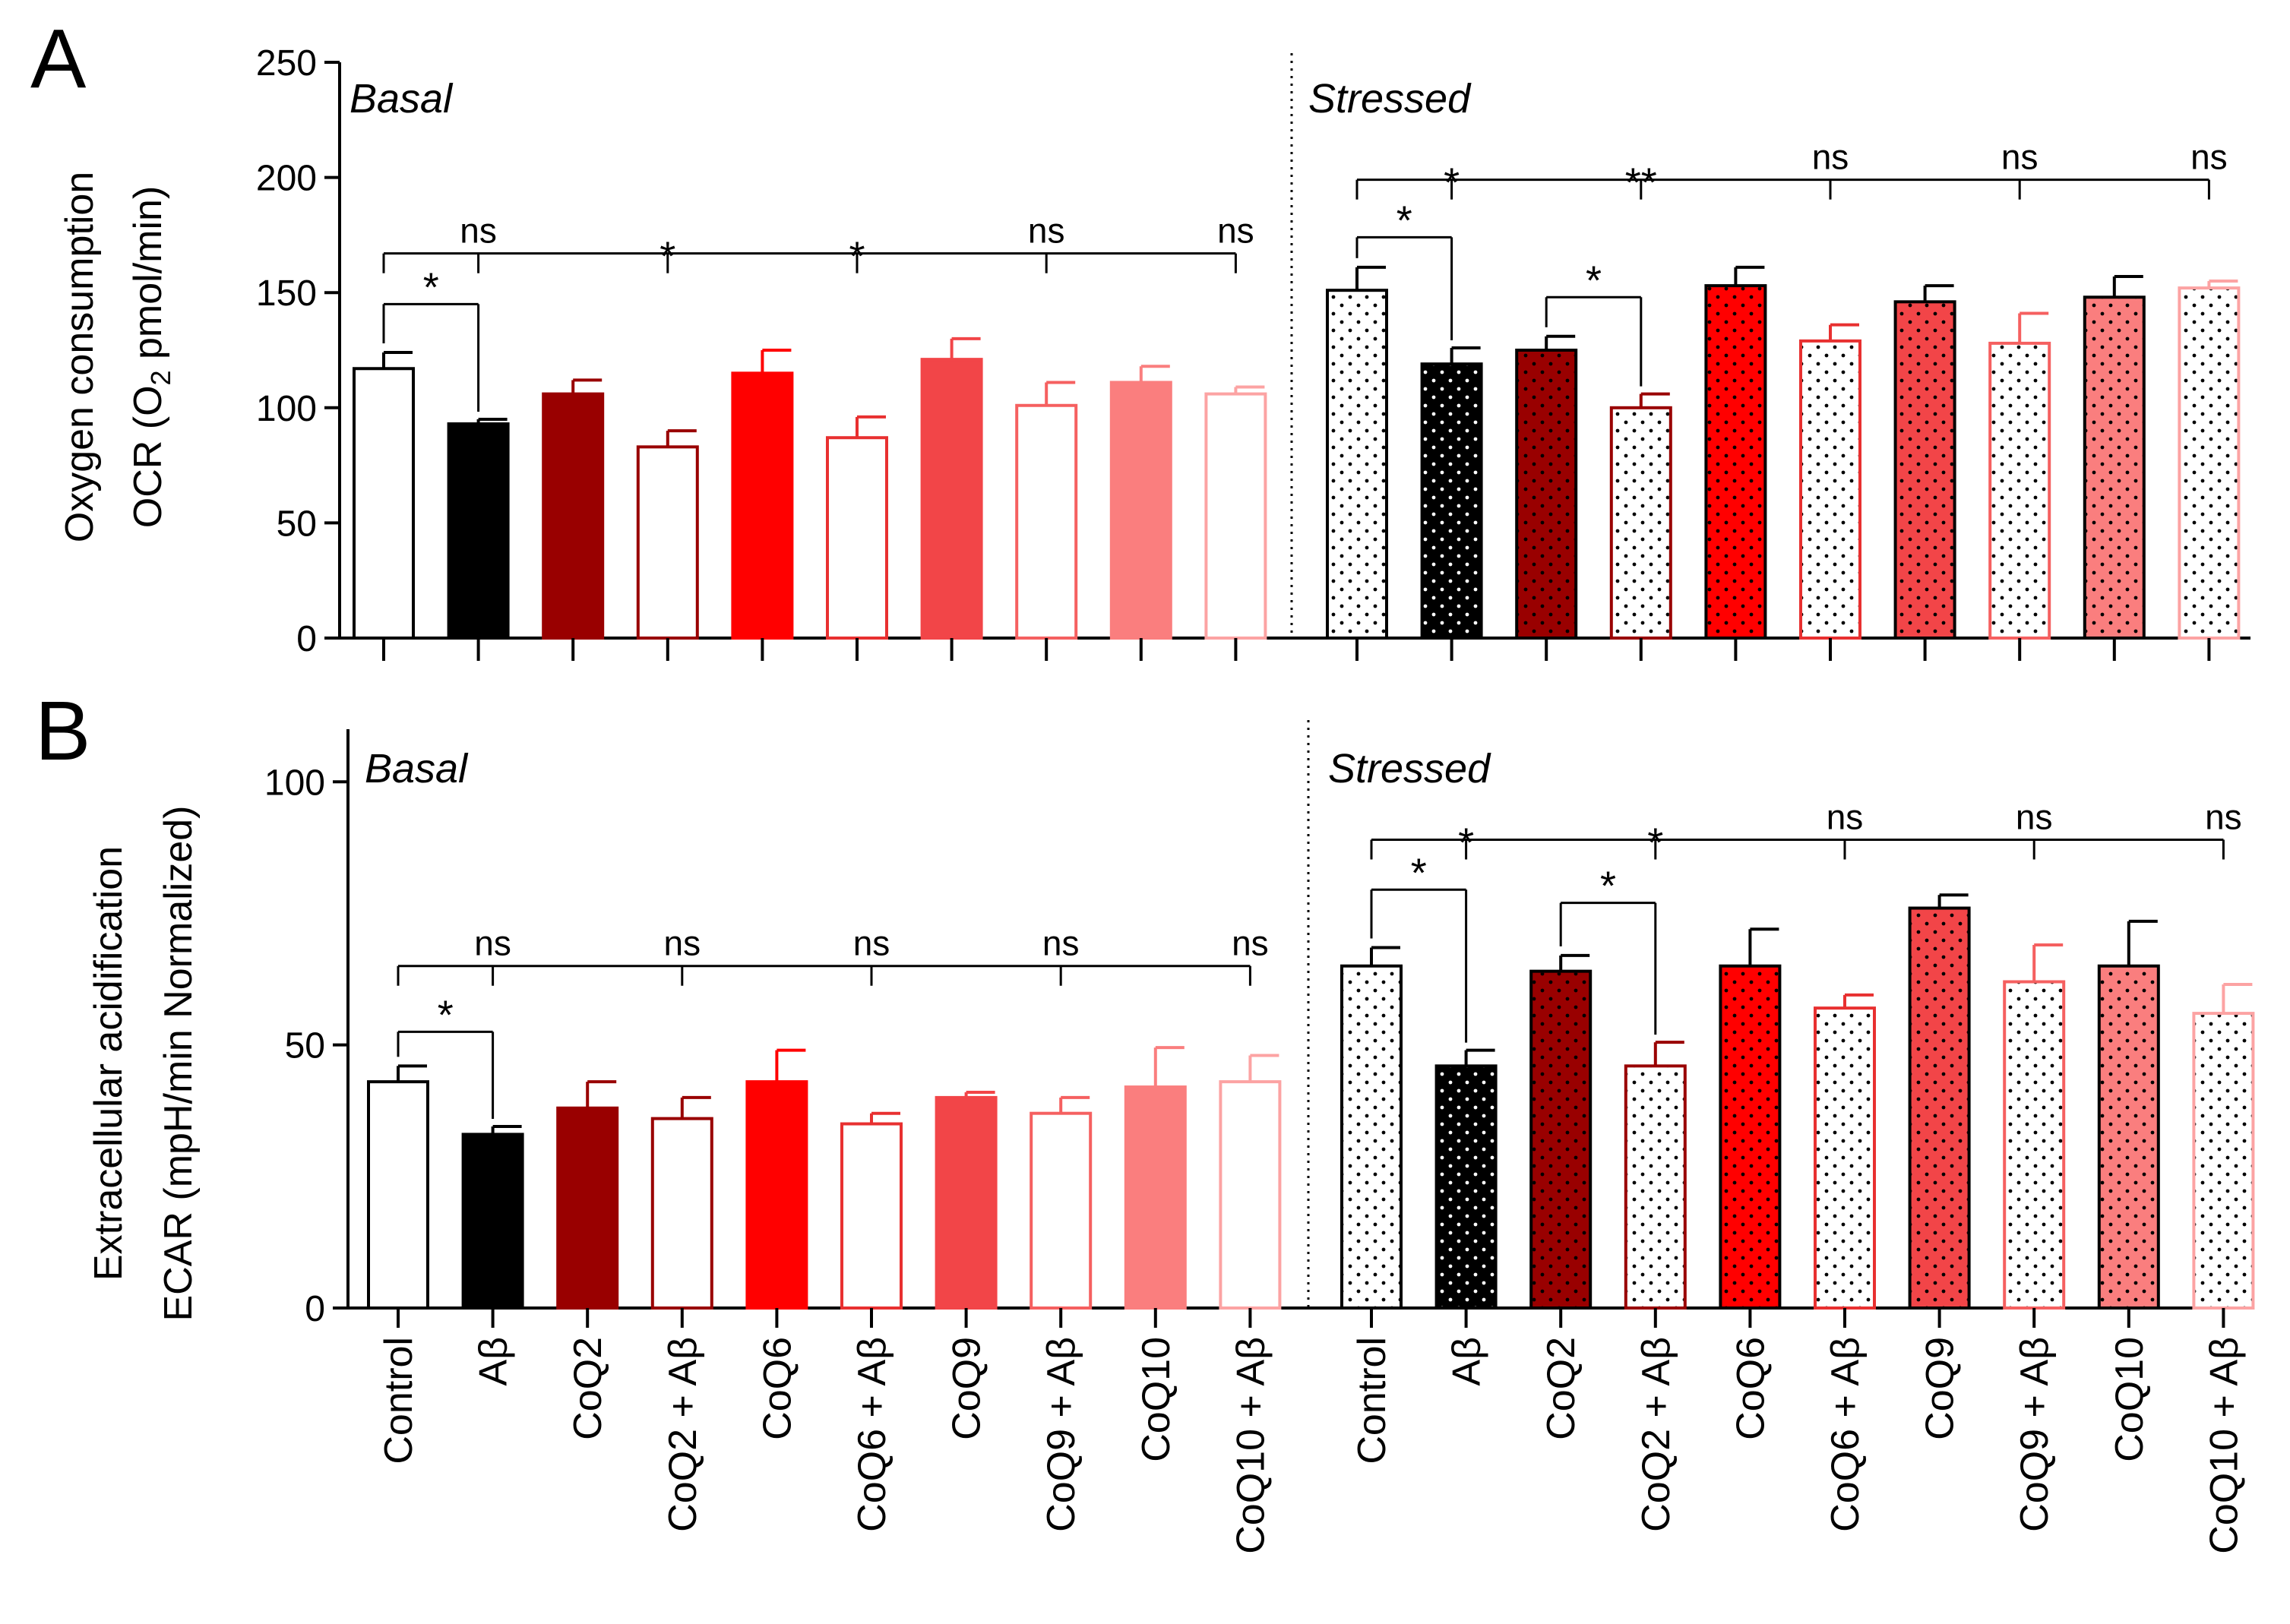 The width and height of the screenshot is (2290, 1624). I want to click on ylabel-subscript: 2, so click(160, 377).